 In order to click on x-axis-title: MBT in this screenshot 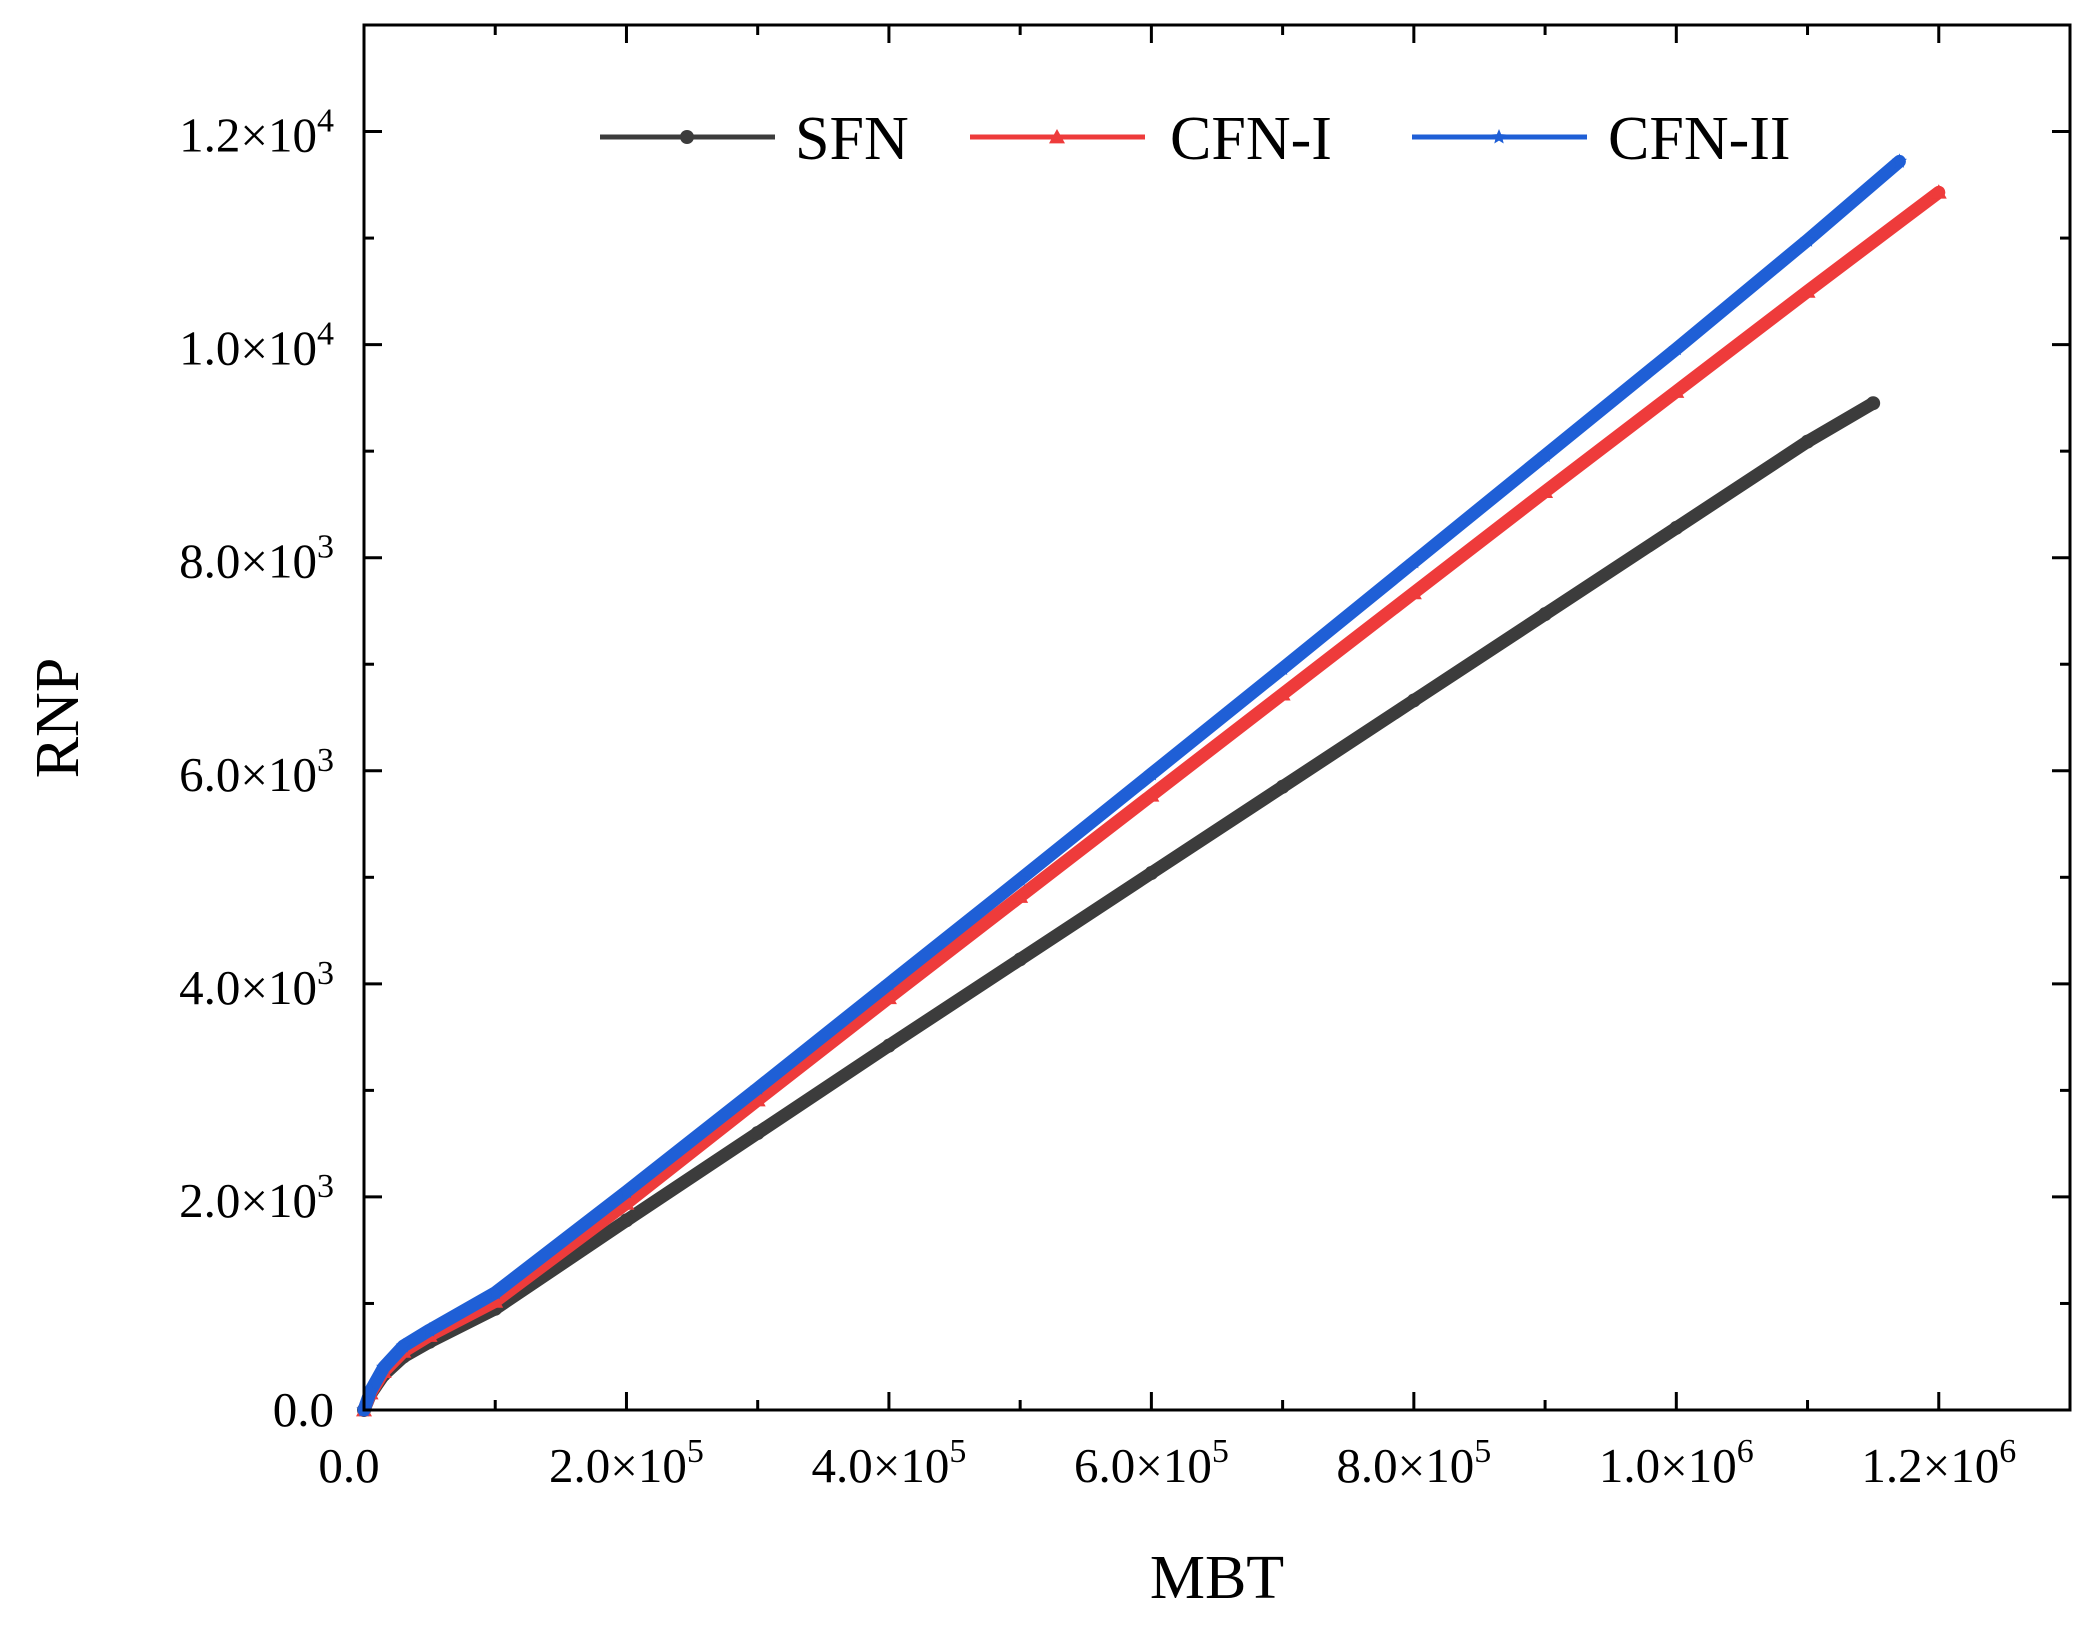, I will do `click(1217, 1578)`.